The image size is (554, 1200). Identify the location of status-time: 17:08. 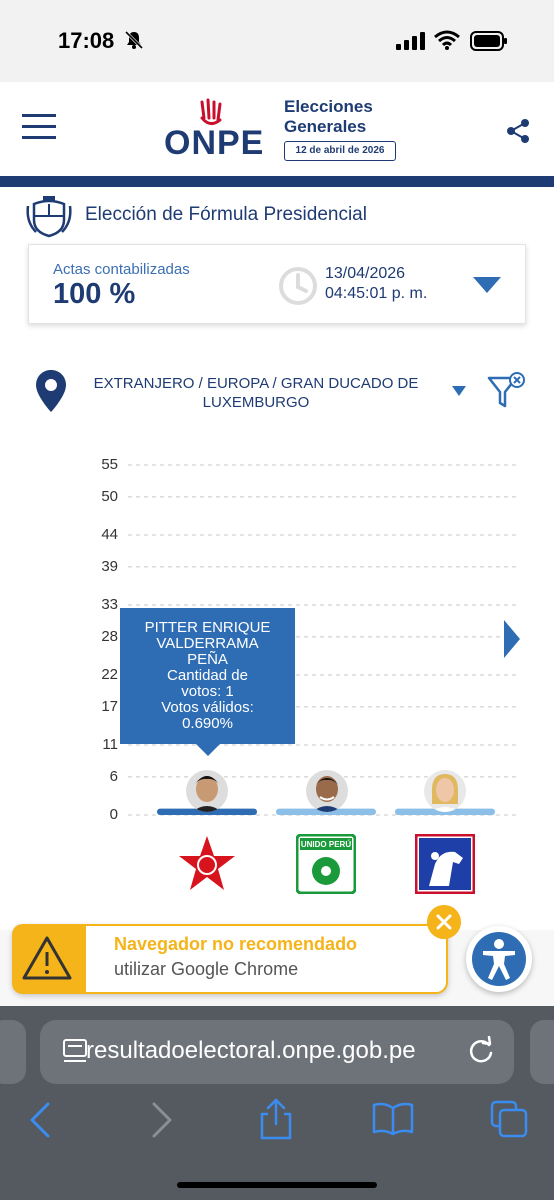
(86, 40).